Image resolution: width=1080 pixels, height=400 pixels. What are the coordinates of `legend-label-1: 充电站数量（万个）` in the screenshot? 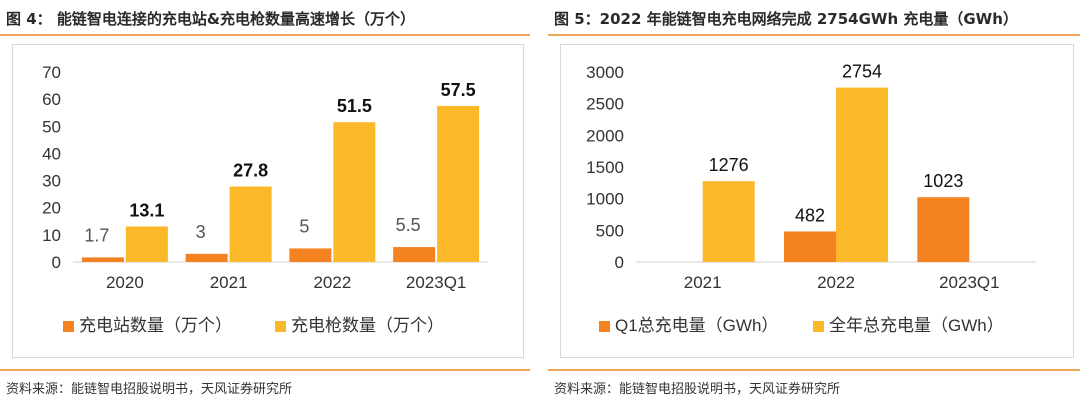 It's located at (155, 325).